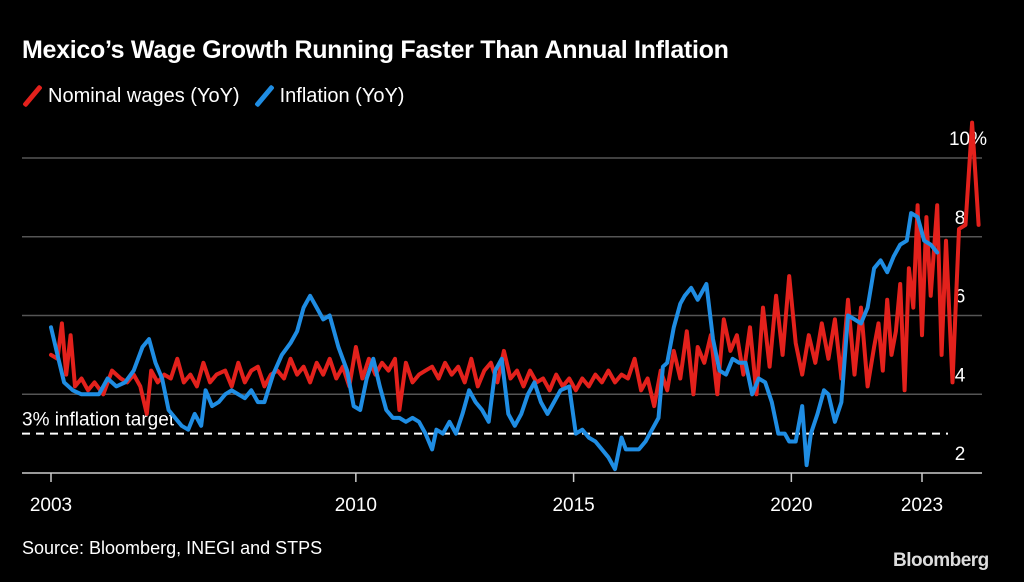 The height and width of the screenshot is (582, 1024). Describe the element at coordinates (922, 505) in the screenshot. I see `x-tick-label-2023: 2023` at that location.